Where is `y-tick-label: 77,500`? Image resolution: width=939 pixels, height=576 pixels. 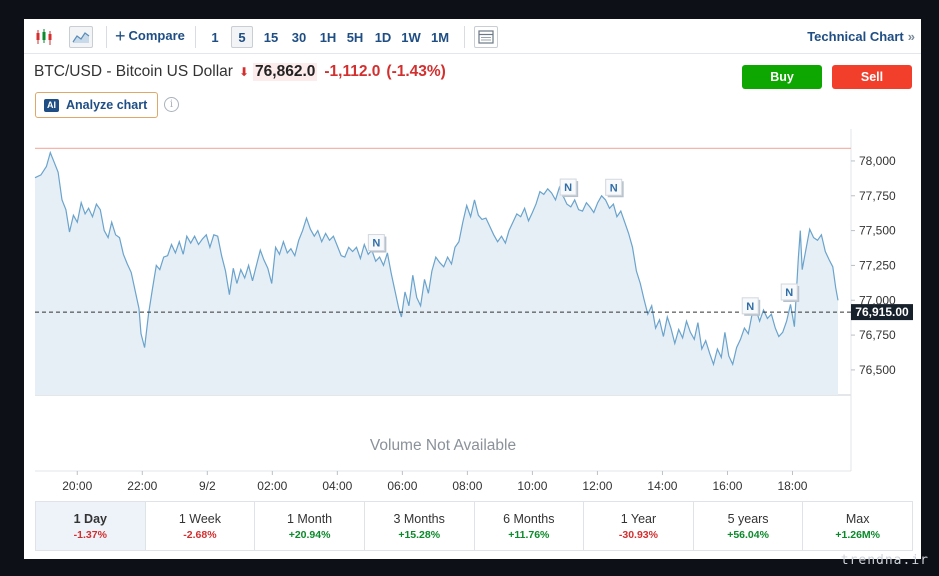 y-tick-label: 77,500 is located at coordinates (877, 231).